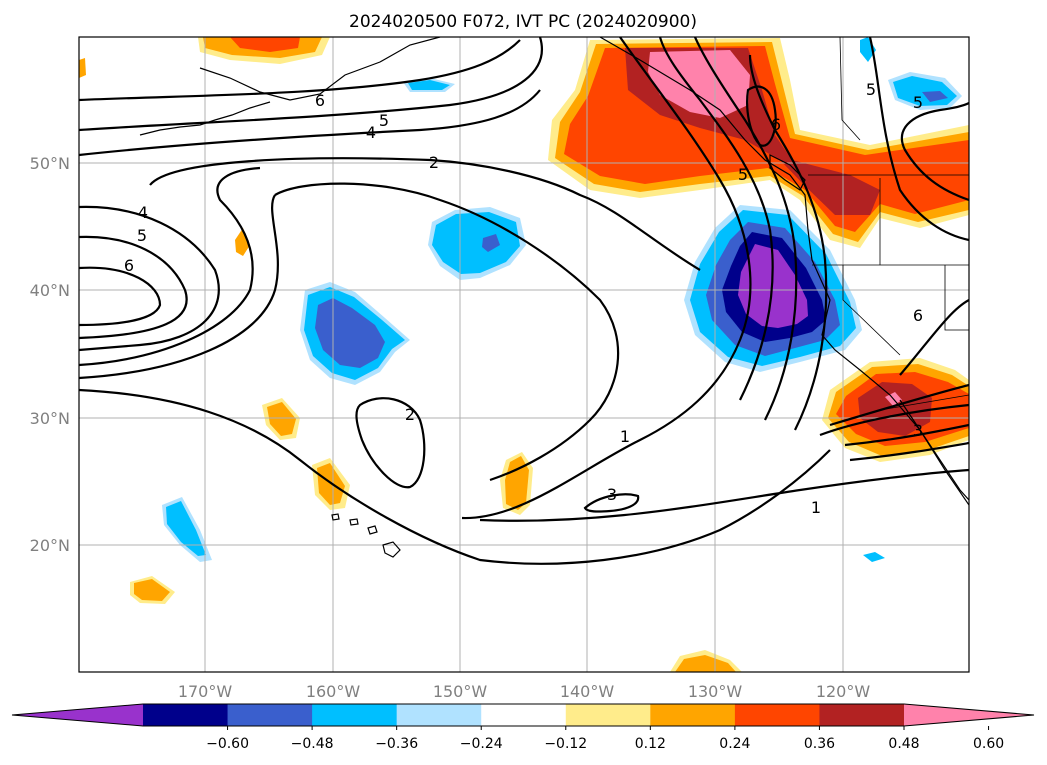  Describe the element at coordinates (447, 332) in the screenshot. I see `contour-inner-loop` at that location.